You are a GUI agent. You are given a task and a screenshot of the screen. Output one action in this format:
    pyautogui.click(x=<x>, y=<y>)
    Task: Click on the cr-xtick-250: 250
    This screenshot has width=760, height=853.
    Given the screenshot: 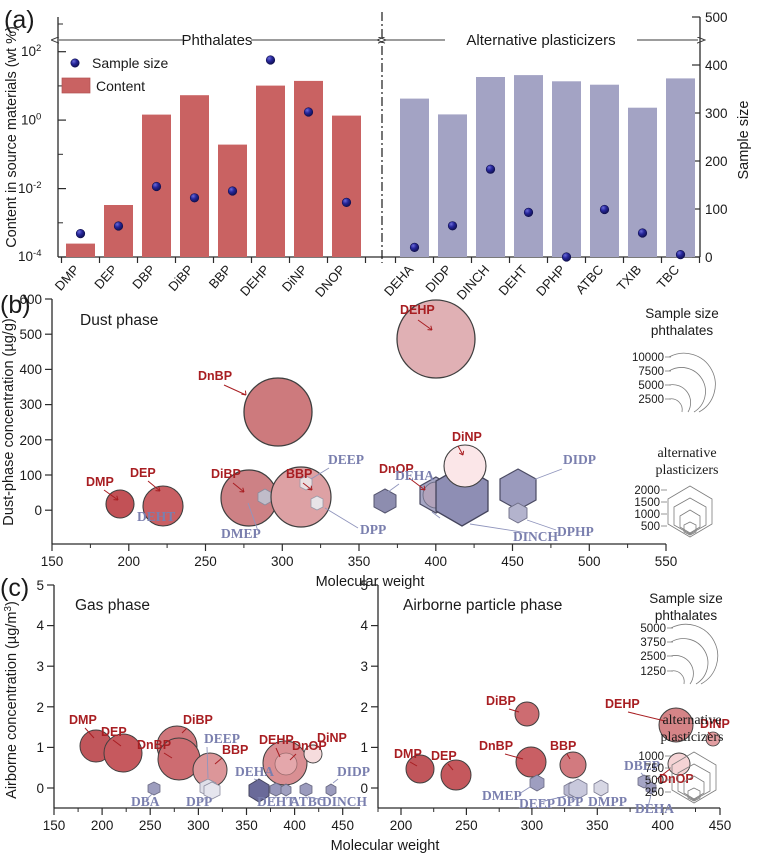 What is the action you would take?
    pyautogui.click(x=466, y=825)
    